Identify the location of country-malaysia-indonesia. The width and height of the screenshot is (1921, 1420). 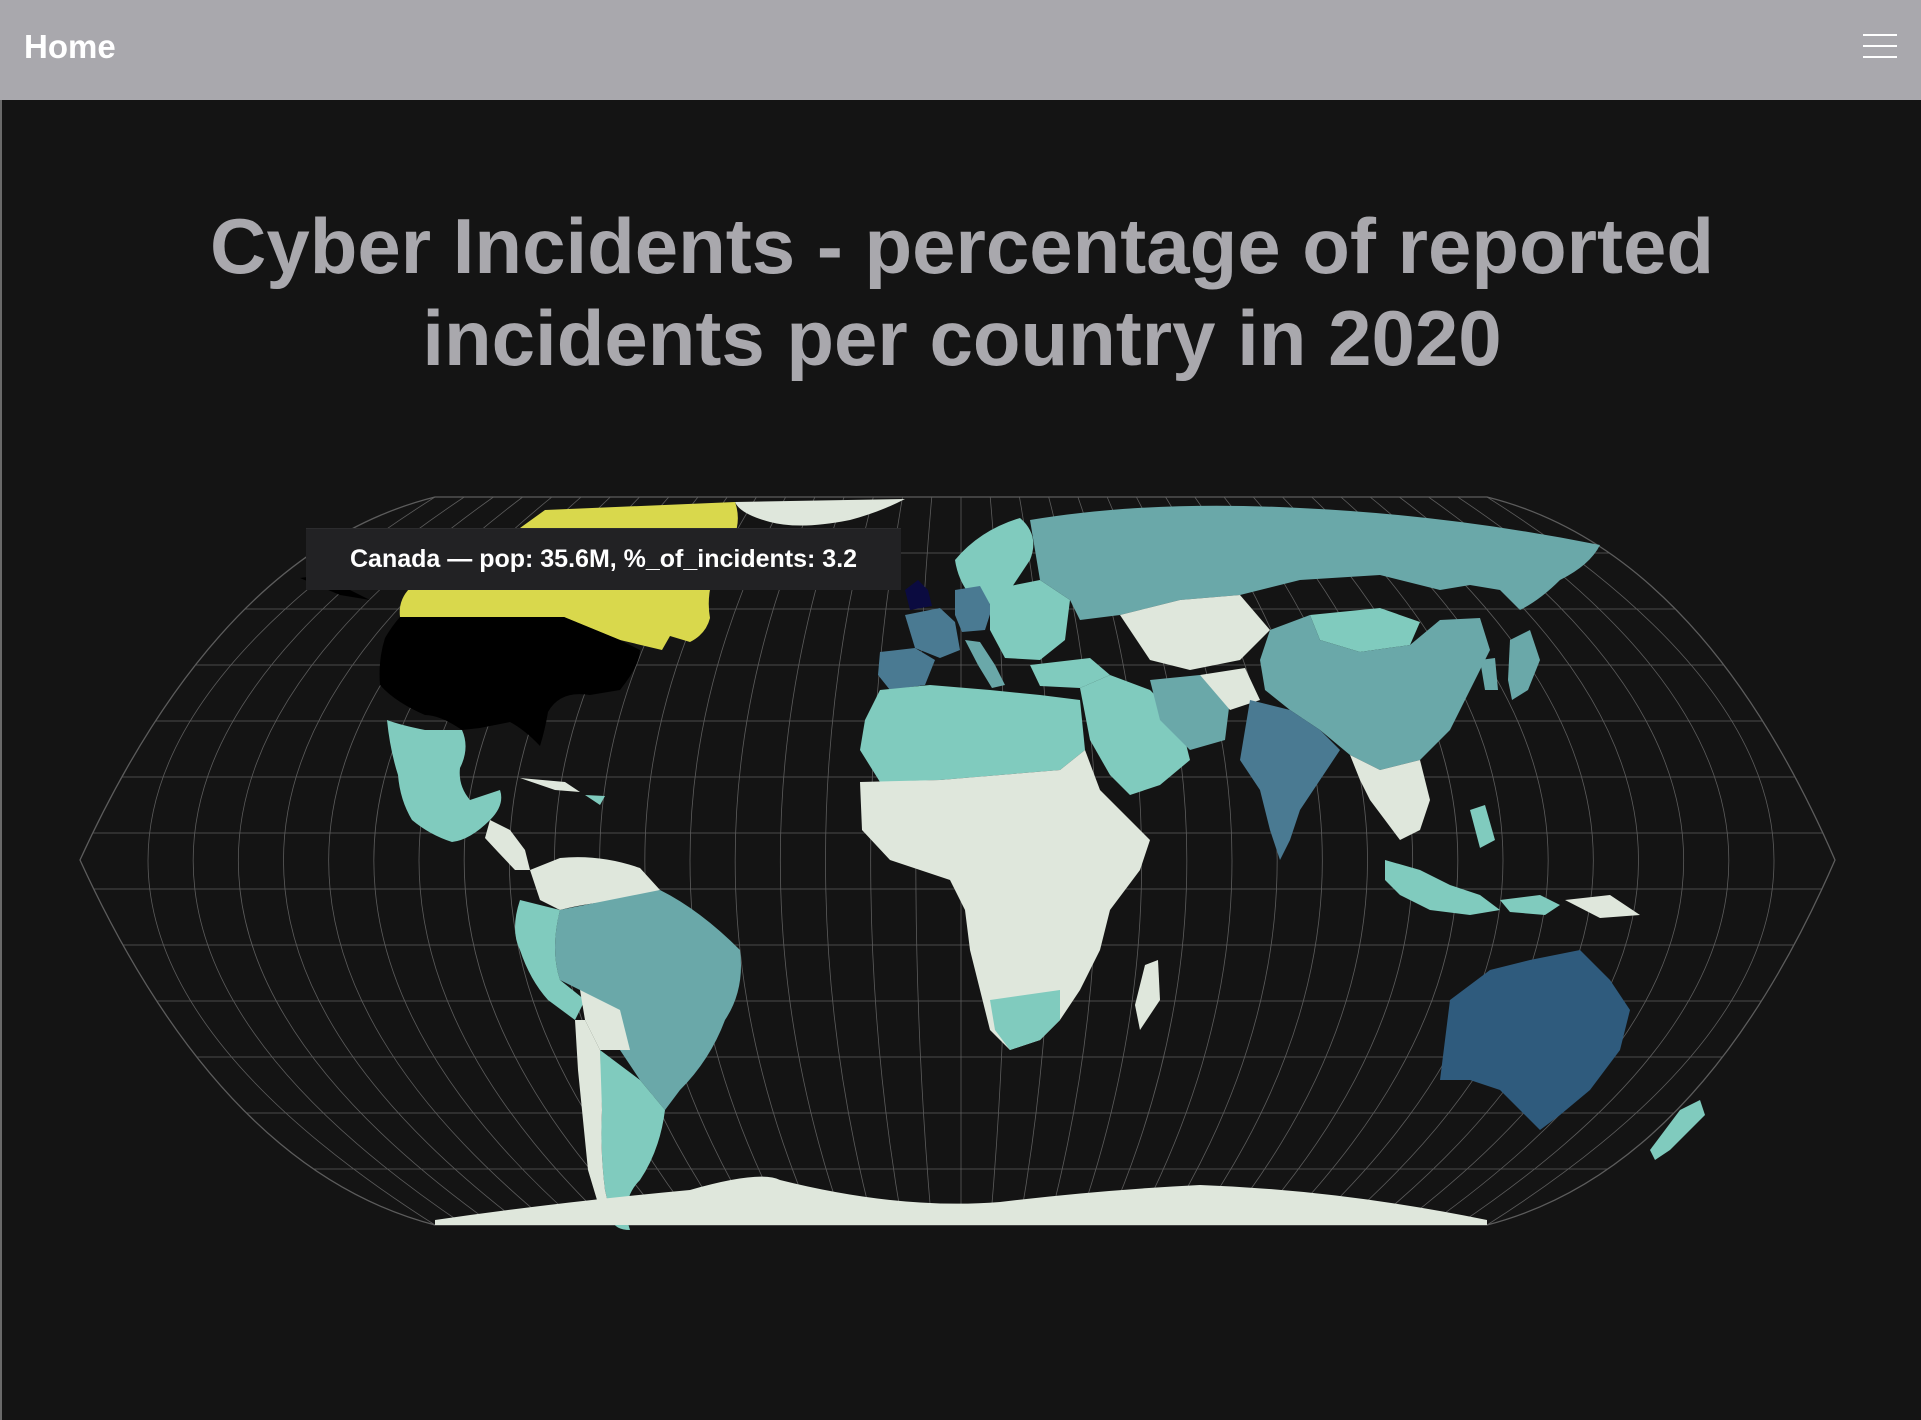
(1442, 887).